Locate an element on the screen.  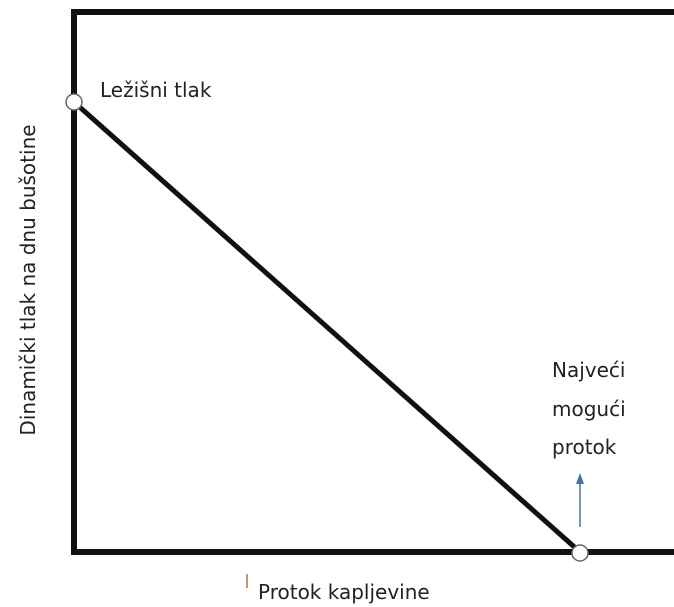
y-axis-label: Dinamički tlak na dnu bušotine is located at coordinates (28, 279).